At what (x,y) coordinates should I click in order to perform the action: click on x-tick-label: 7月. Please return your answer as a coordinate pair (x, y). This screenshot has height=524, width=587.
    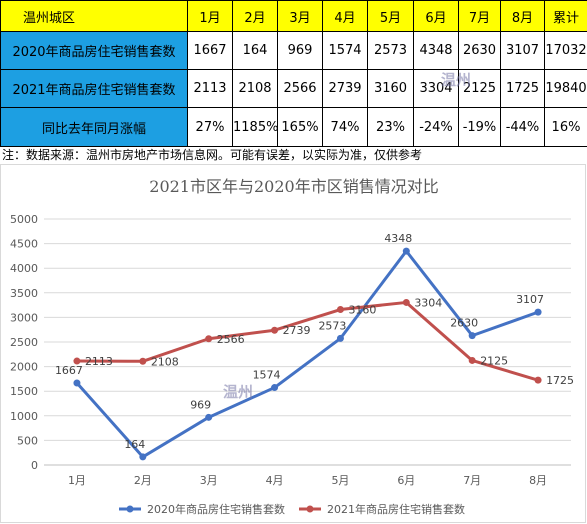
    Looking at the image, I should click on (472, 480).